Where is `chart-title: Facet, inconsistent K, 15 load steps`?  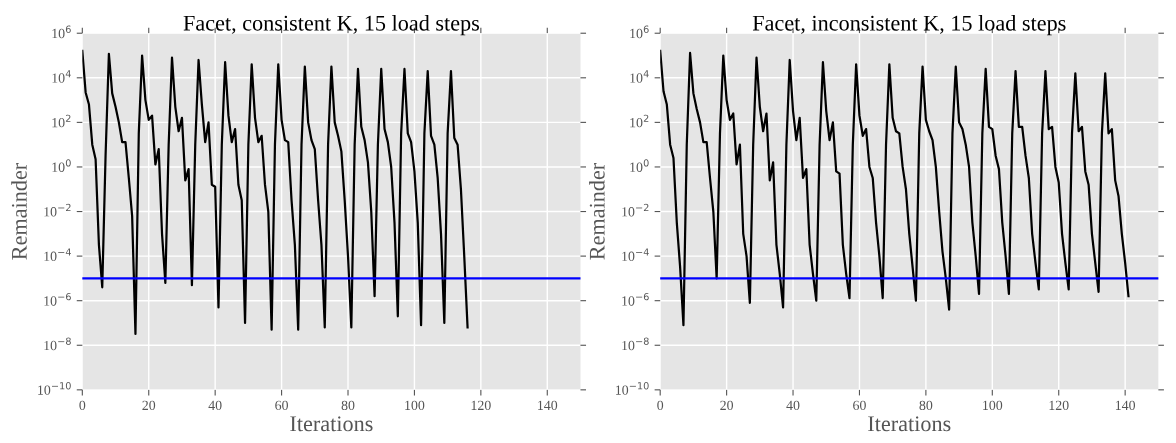 chart-title: Facet, inconsistent K, 15 load steps is located at coordinates (909, 25).